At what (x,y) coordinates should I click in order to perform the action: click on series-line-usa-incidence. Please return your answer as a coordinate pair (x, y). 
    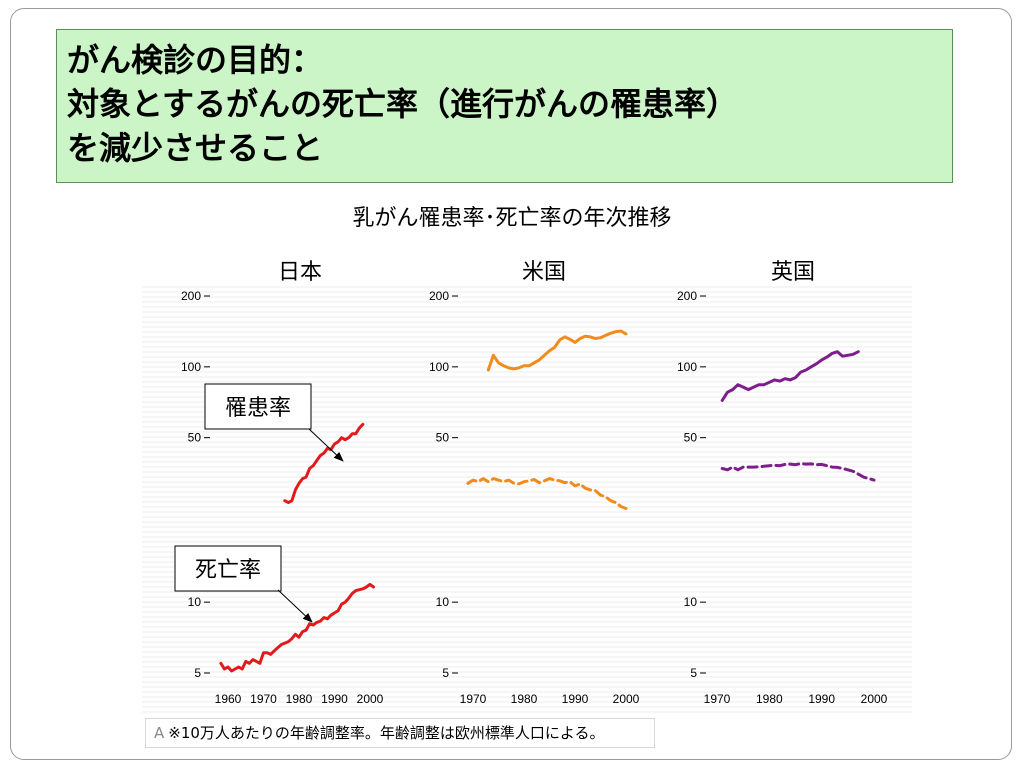
    Looking at the image, I should click on (557, 350).